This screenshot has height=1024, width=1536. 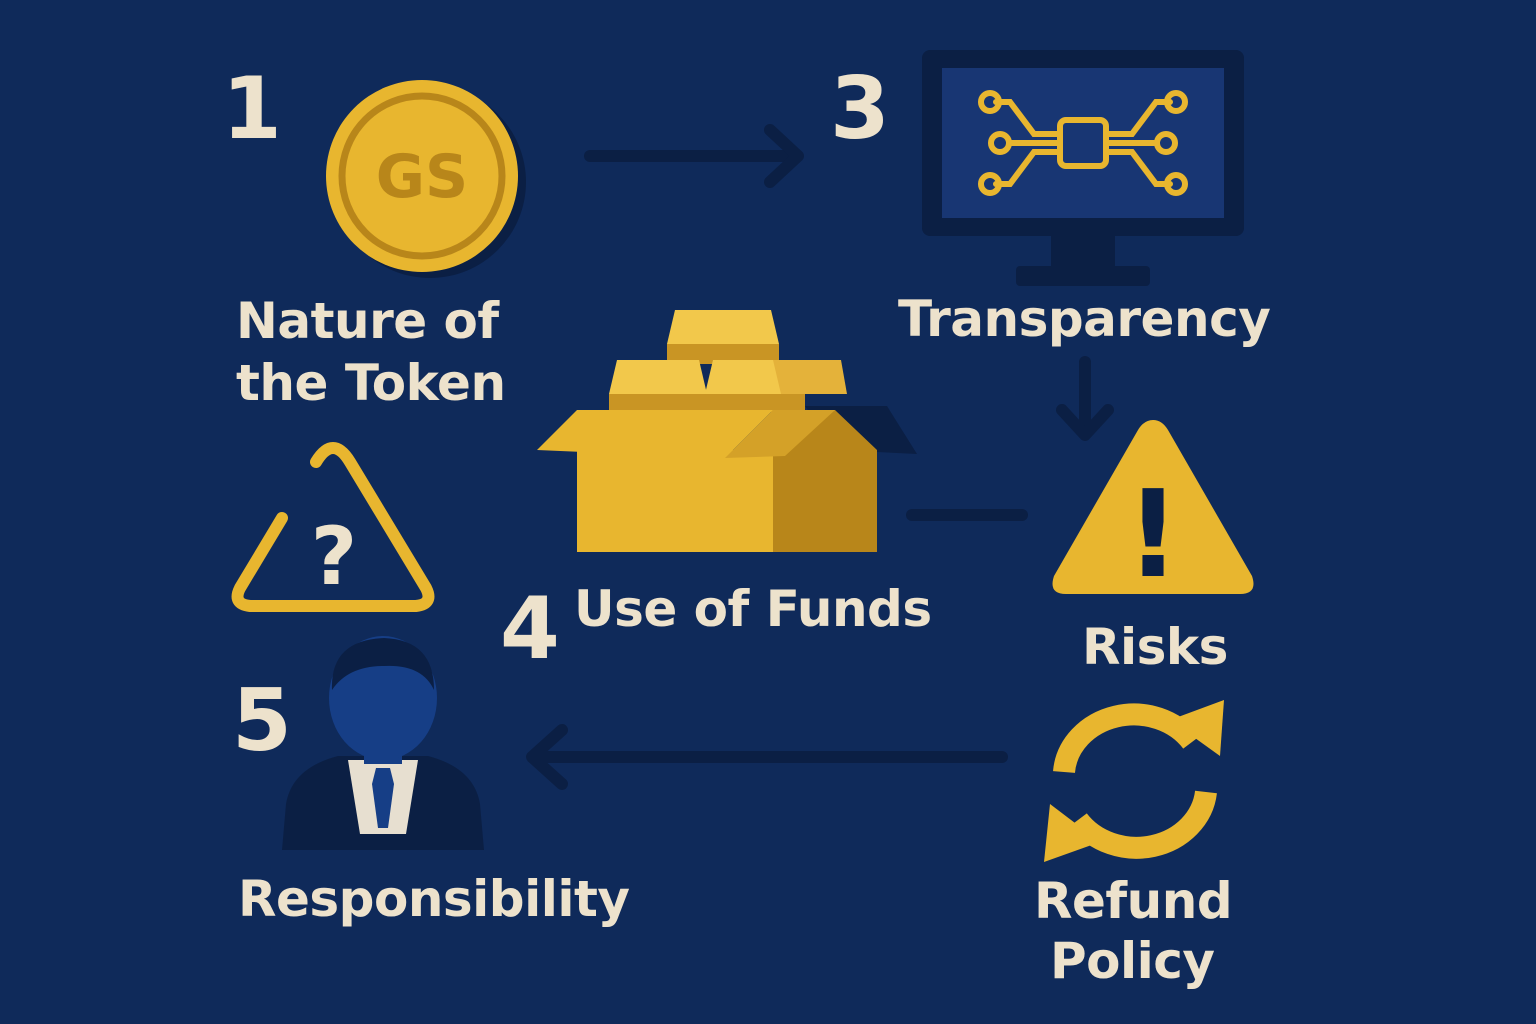 What do you see at coordinates (252, 109) in the screenshot?
I see `step-number-1: 1` at bounding box center [252, 109].